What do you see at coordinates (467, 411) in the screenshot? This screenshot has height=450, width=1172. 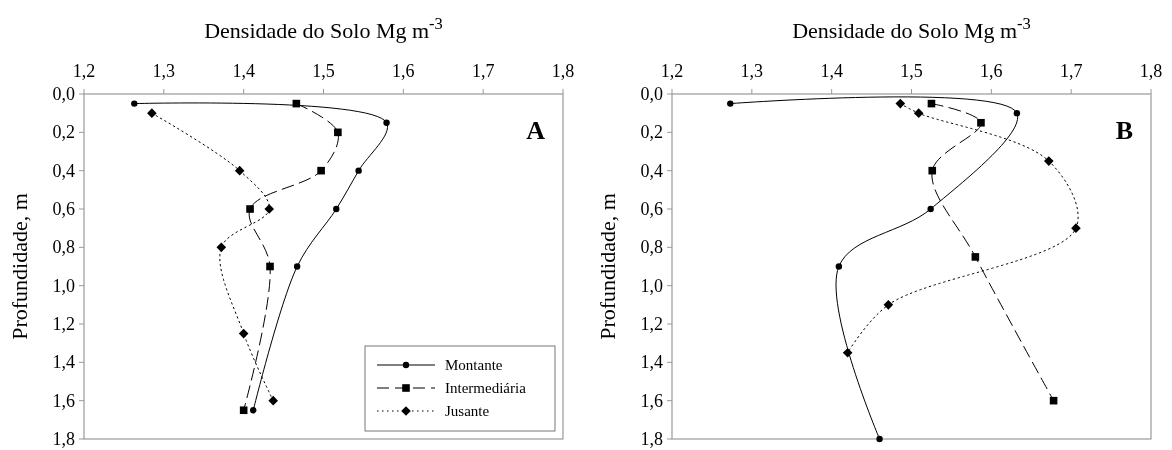 I see `legend-label: Jusante` at bounding box center [467, 411].